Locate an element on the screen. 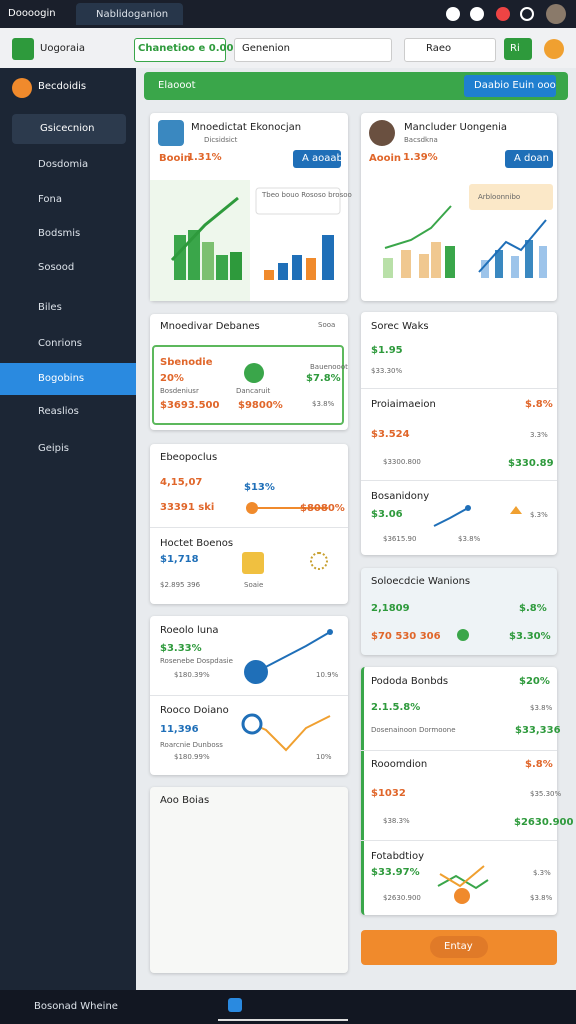  slider is located at coordinates (287, 508).